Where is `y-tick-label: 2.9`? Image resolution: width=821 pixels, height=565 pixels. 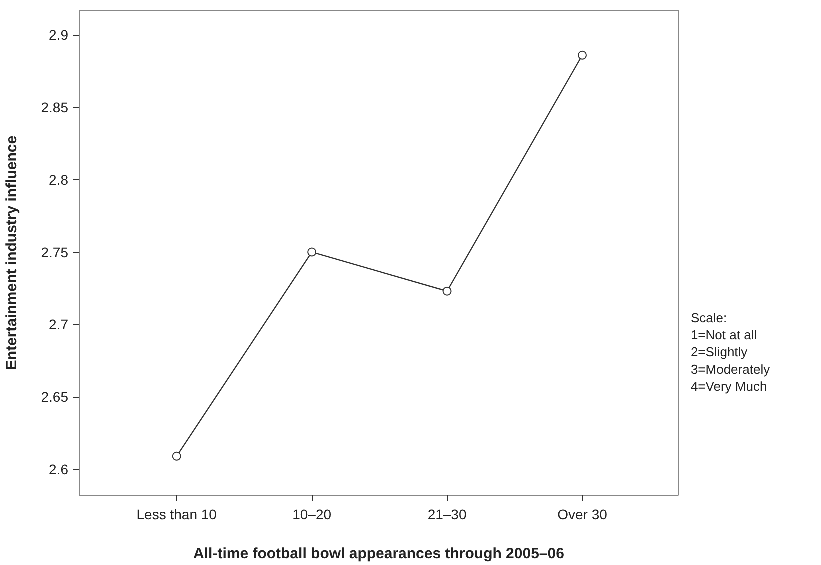 y-tick-label: 2.9 is located at coordinates (59, 35).